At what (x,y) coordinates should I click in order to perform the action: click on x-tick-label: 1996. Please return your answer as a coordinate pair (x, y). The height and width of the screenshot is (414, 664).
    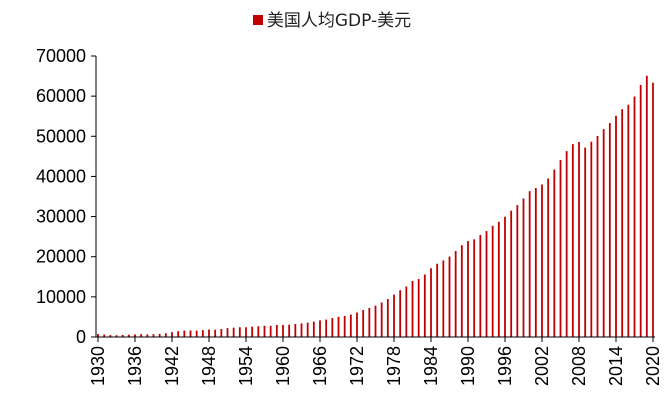
    Looking at the image, I should click on (505, 366).